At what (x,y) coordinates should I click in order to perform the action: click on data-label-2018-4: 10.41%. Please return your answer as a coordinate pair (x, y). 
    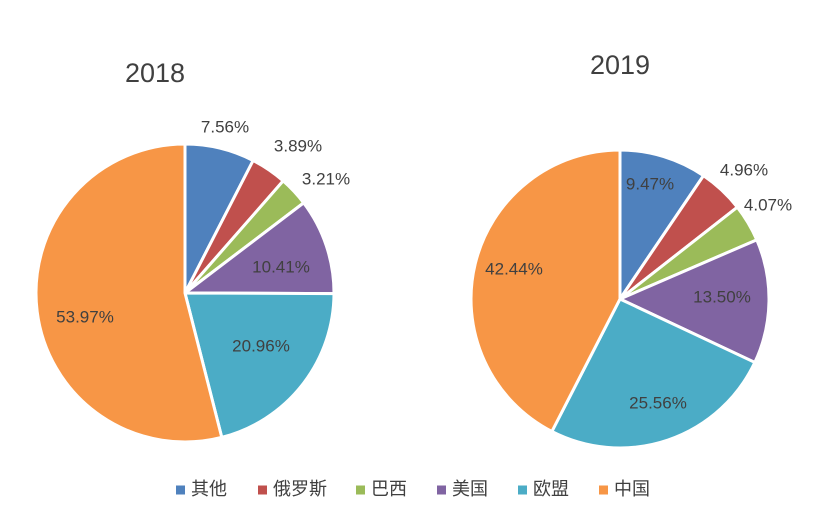
    Looking at the image, I should click on (281, 266).